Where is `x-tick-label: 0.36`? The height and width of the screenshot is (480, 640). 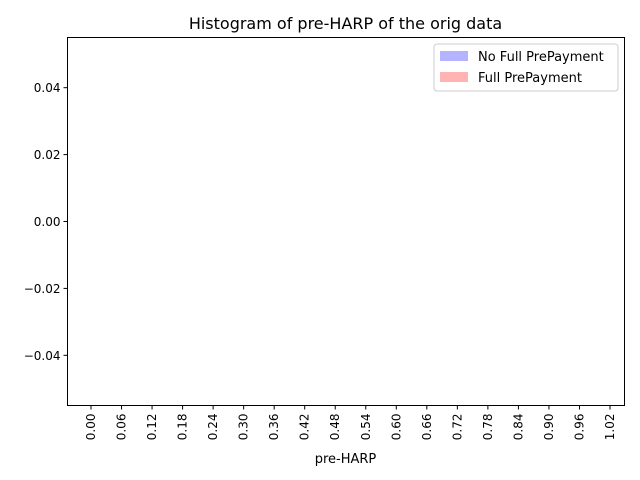 x-tick-label: 0.36 is located at coordinates (274, 427).